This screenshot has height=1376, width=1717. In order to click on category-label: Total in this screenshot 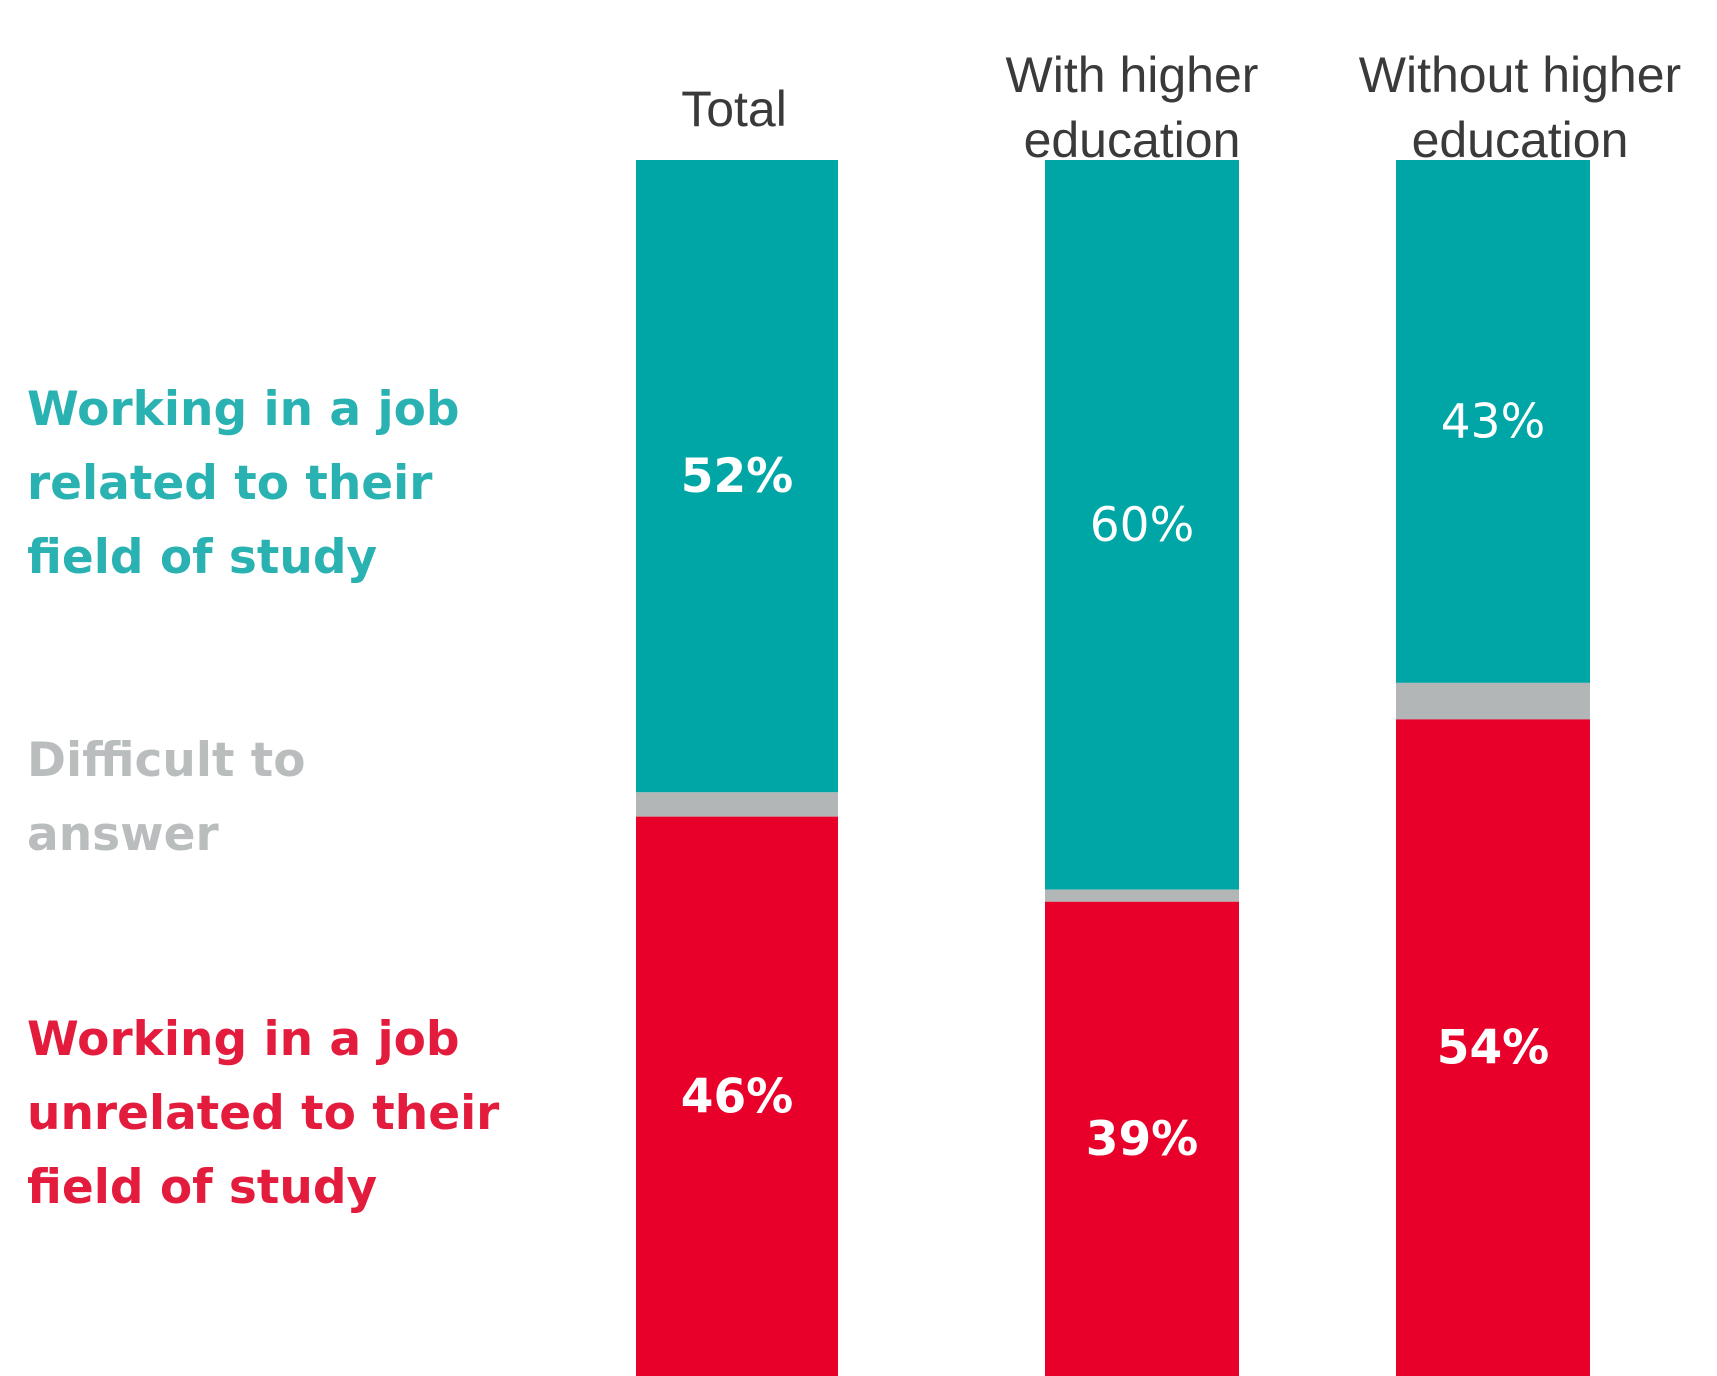, I will do `click(734, 109)`.